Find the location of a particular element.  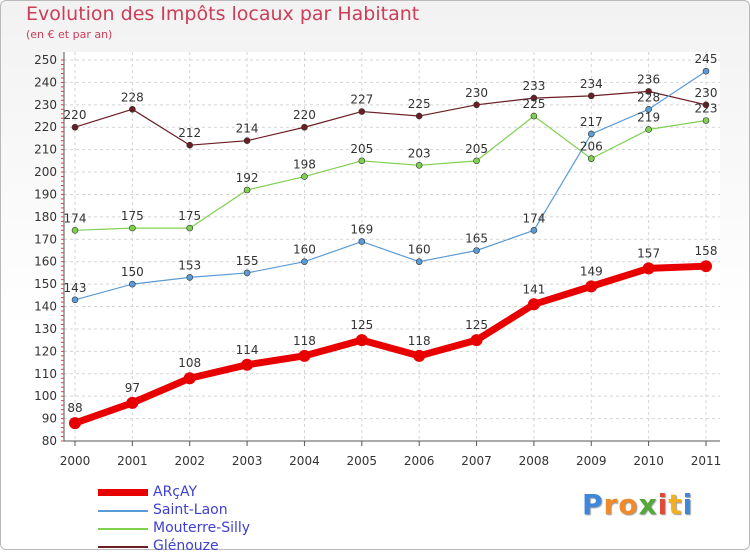

data-label: 175 is located at coordinates (132, 216).